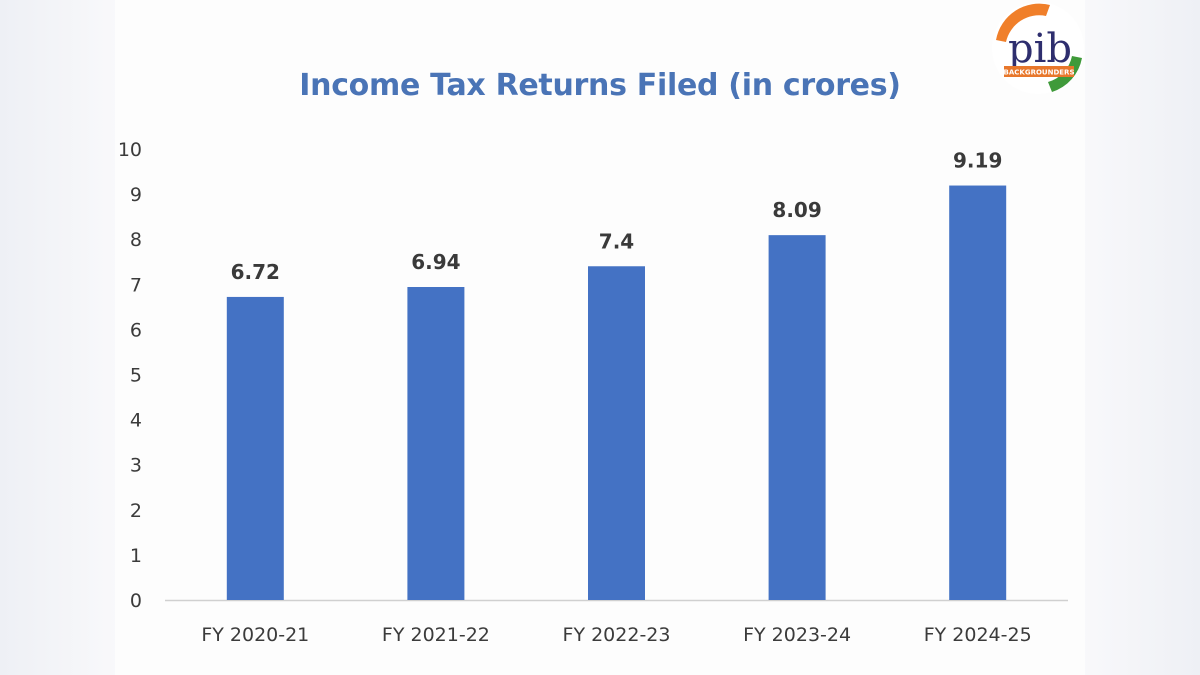  Describe the element at coordinates (136, 511) in the screenshot. I see `y-tick-label: 2` at that location.